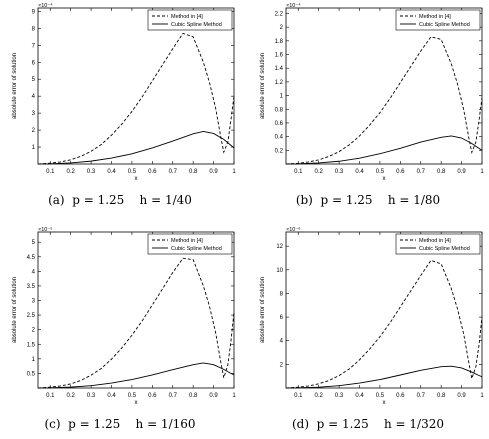  What do you see at coordinates (120, 424) in the screenshot?
I see `caption-c: (c) p = 1.25 h = 1/160` at bounding box center [120, 424].